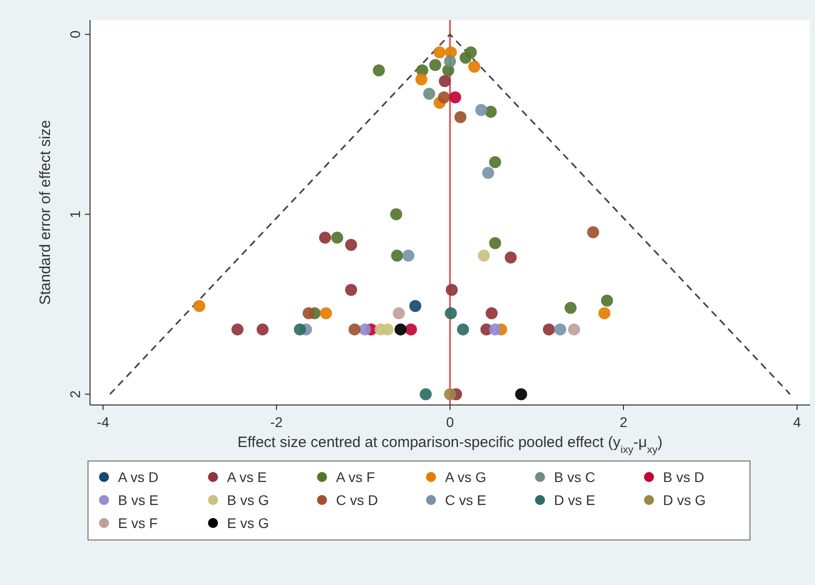 This screenshot has height=585, width=815. I want to click on legend-label: C vs D, so click(357, 500).